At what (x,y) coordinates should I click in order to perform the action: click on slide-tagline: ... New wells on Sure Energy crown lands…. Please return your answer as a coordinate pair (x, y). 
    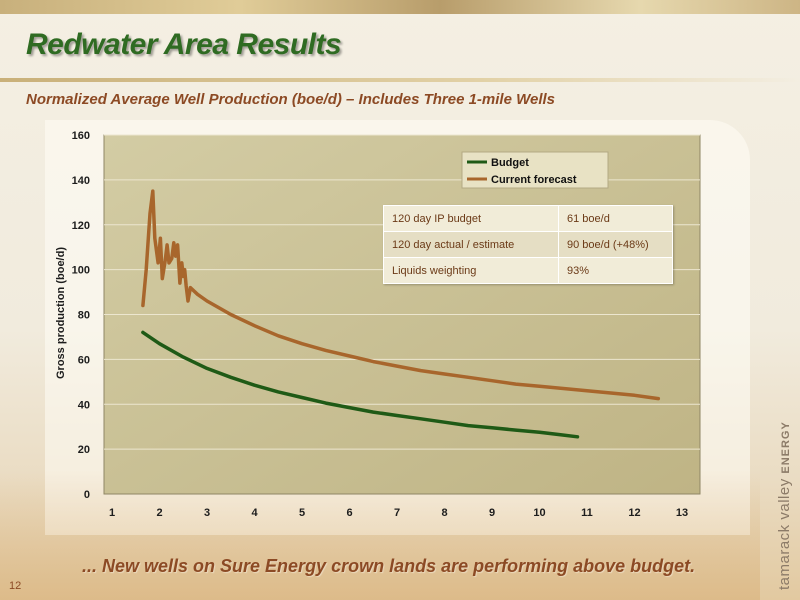
    Looking at the image, I should click on (389, 566).